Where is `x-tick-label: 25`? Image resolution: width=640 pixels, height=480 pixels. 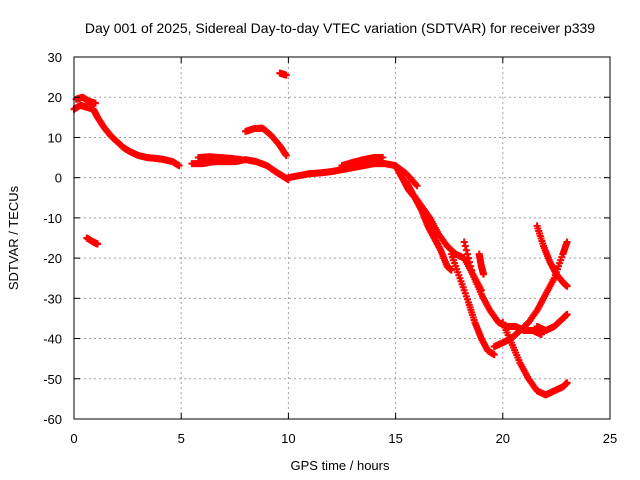
x-tick-label: 25 is located at coordinates (610, 438).